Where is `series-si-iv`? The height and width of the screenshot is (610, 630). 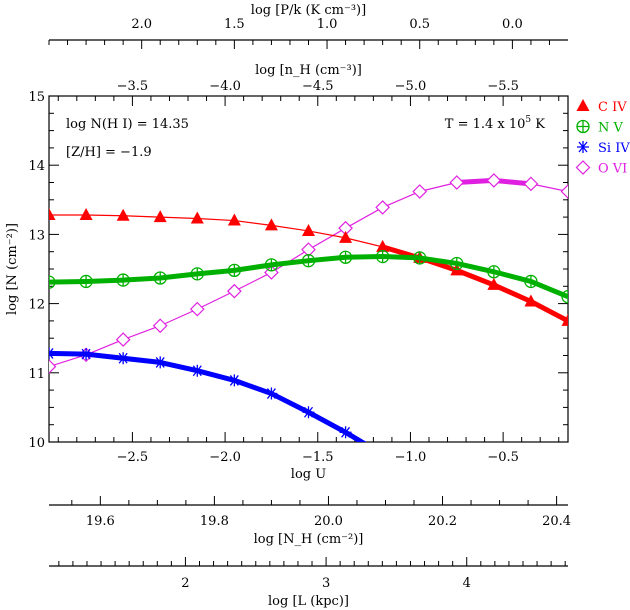
series-si-iv is located at coordinates (208, 394).